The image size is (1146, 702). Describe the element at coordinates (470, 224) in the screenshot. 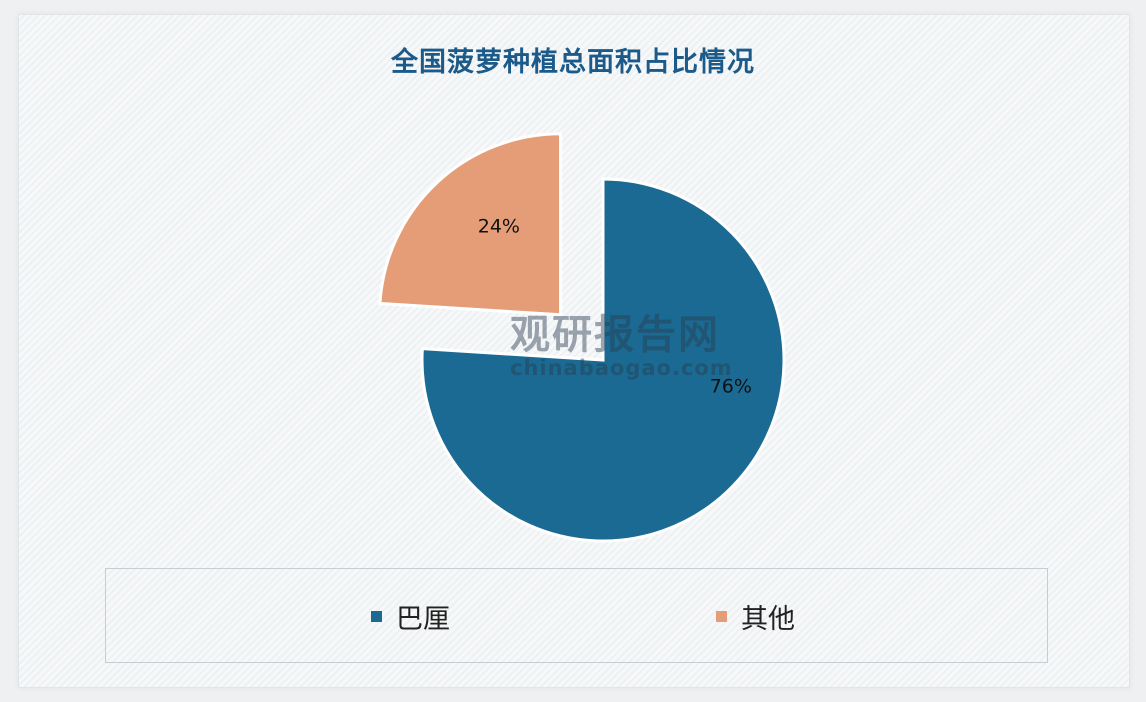

I see `pie-slice-other` at that location.